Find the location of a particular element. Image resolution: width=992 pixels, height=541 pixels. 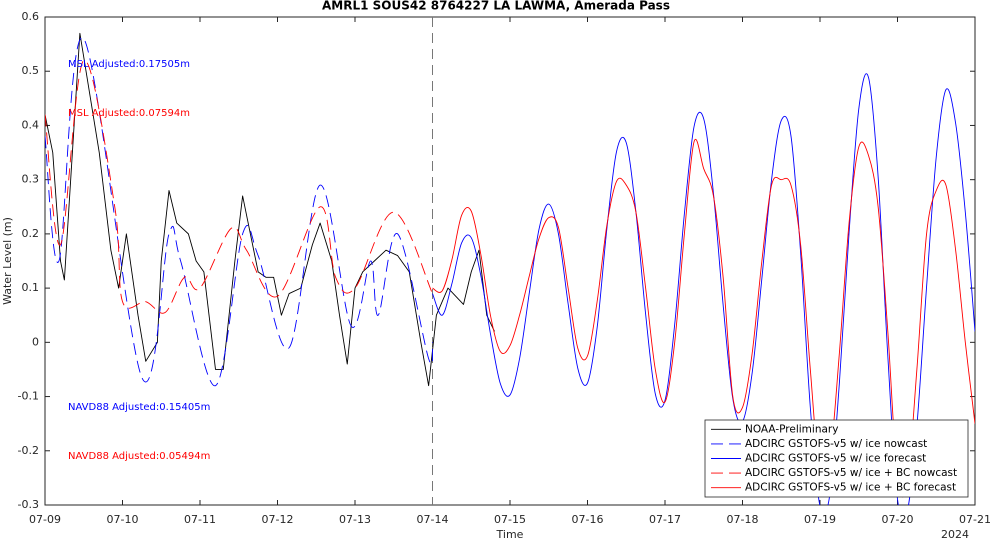

annotation: MSL Adjusted:0.17505m is located at coordinates (129, 64).